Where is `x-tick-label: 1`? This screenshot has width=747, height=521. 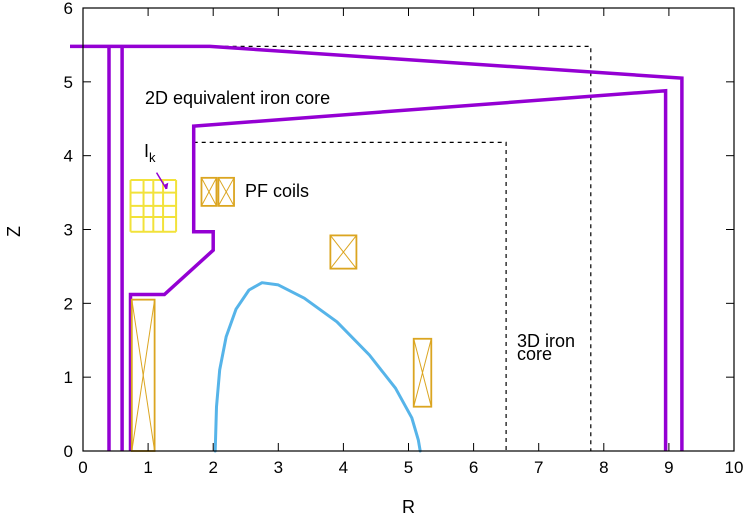
x-tick-label: 1 is located at coordinates (147, 467).